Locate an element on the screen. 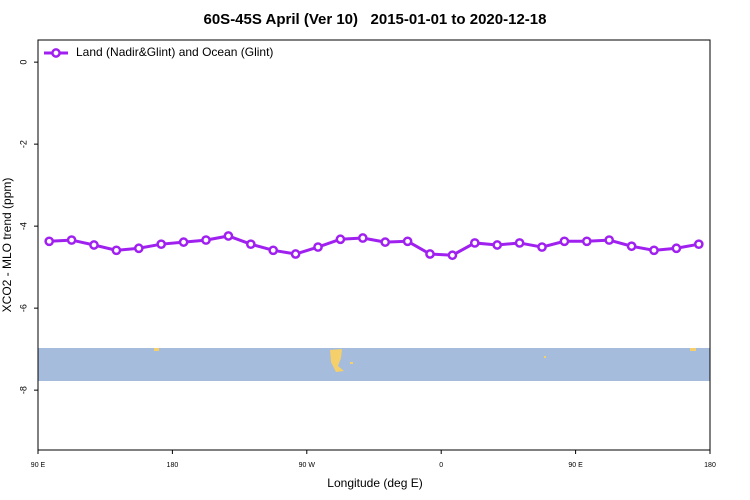 The image size is (750, 500). y-tick-label: -4 is located at coordinates (23, 226).